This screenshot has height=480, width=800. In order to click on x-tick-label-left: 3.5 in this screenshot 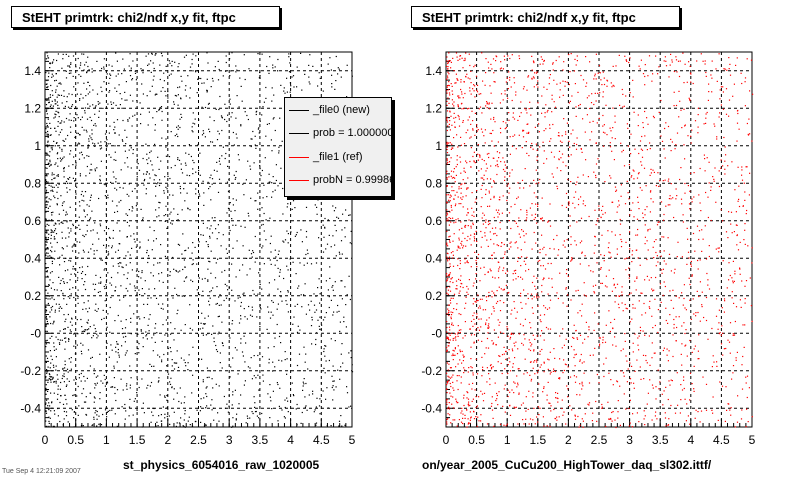, I will do `click(260, 440)`.